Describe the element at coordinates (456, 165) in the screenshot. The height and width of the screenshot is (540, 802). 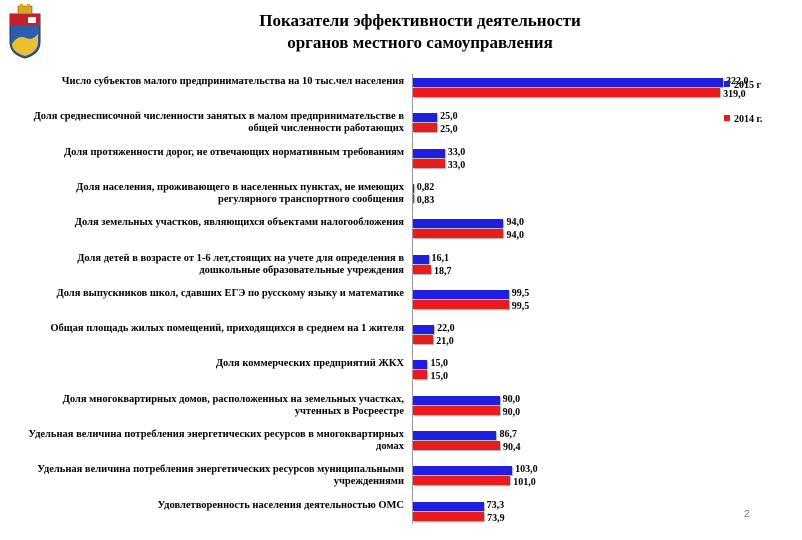
I see `data-label-2014: 33,0` at that location.